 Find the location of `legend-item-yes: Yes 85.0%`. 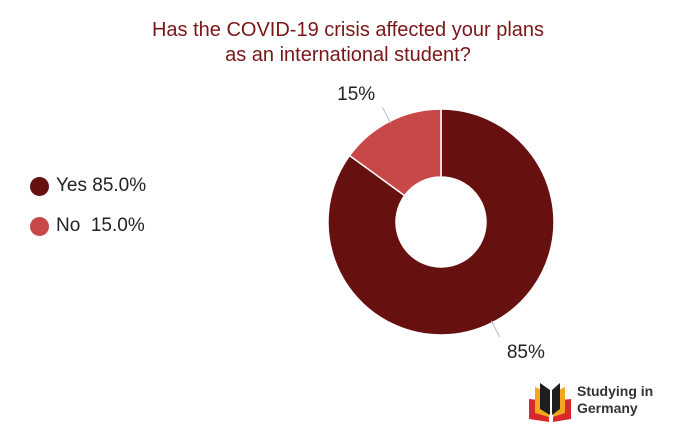

legend-item-yes: Yes 85.0% is located at coordinates (88, 186).